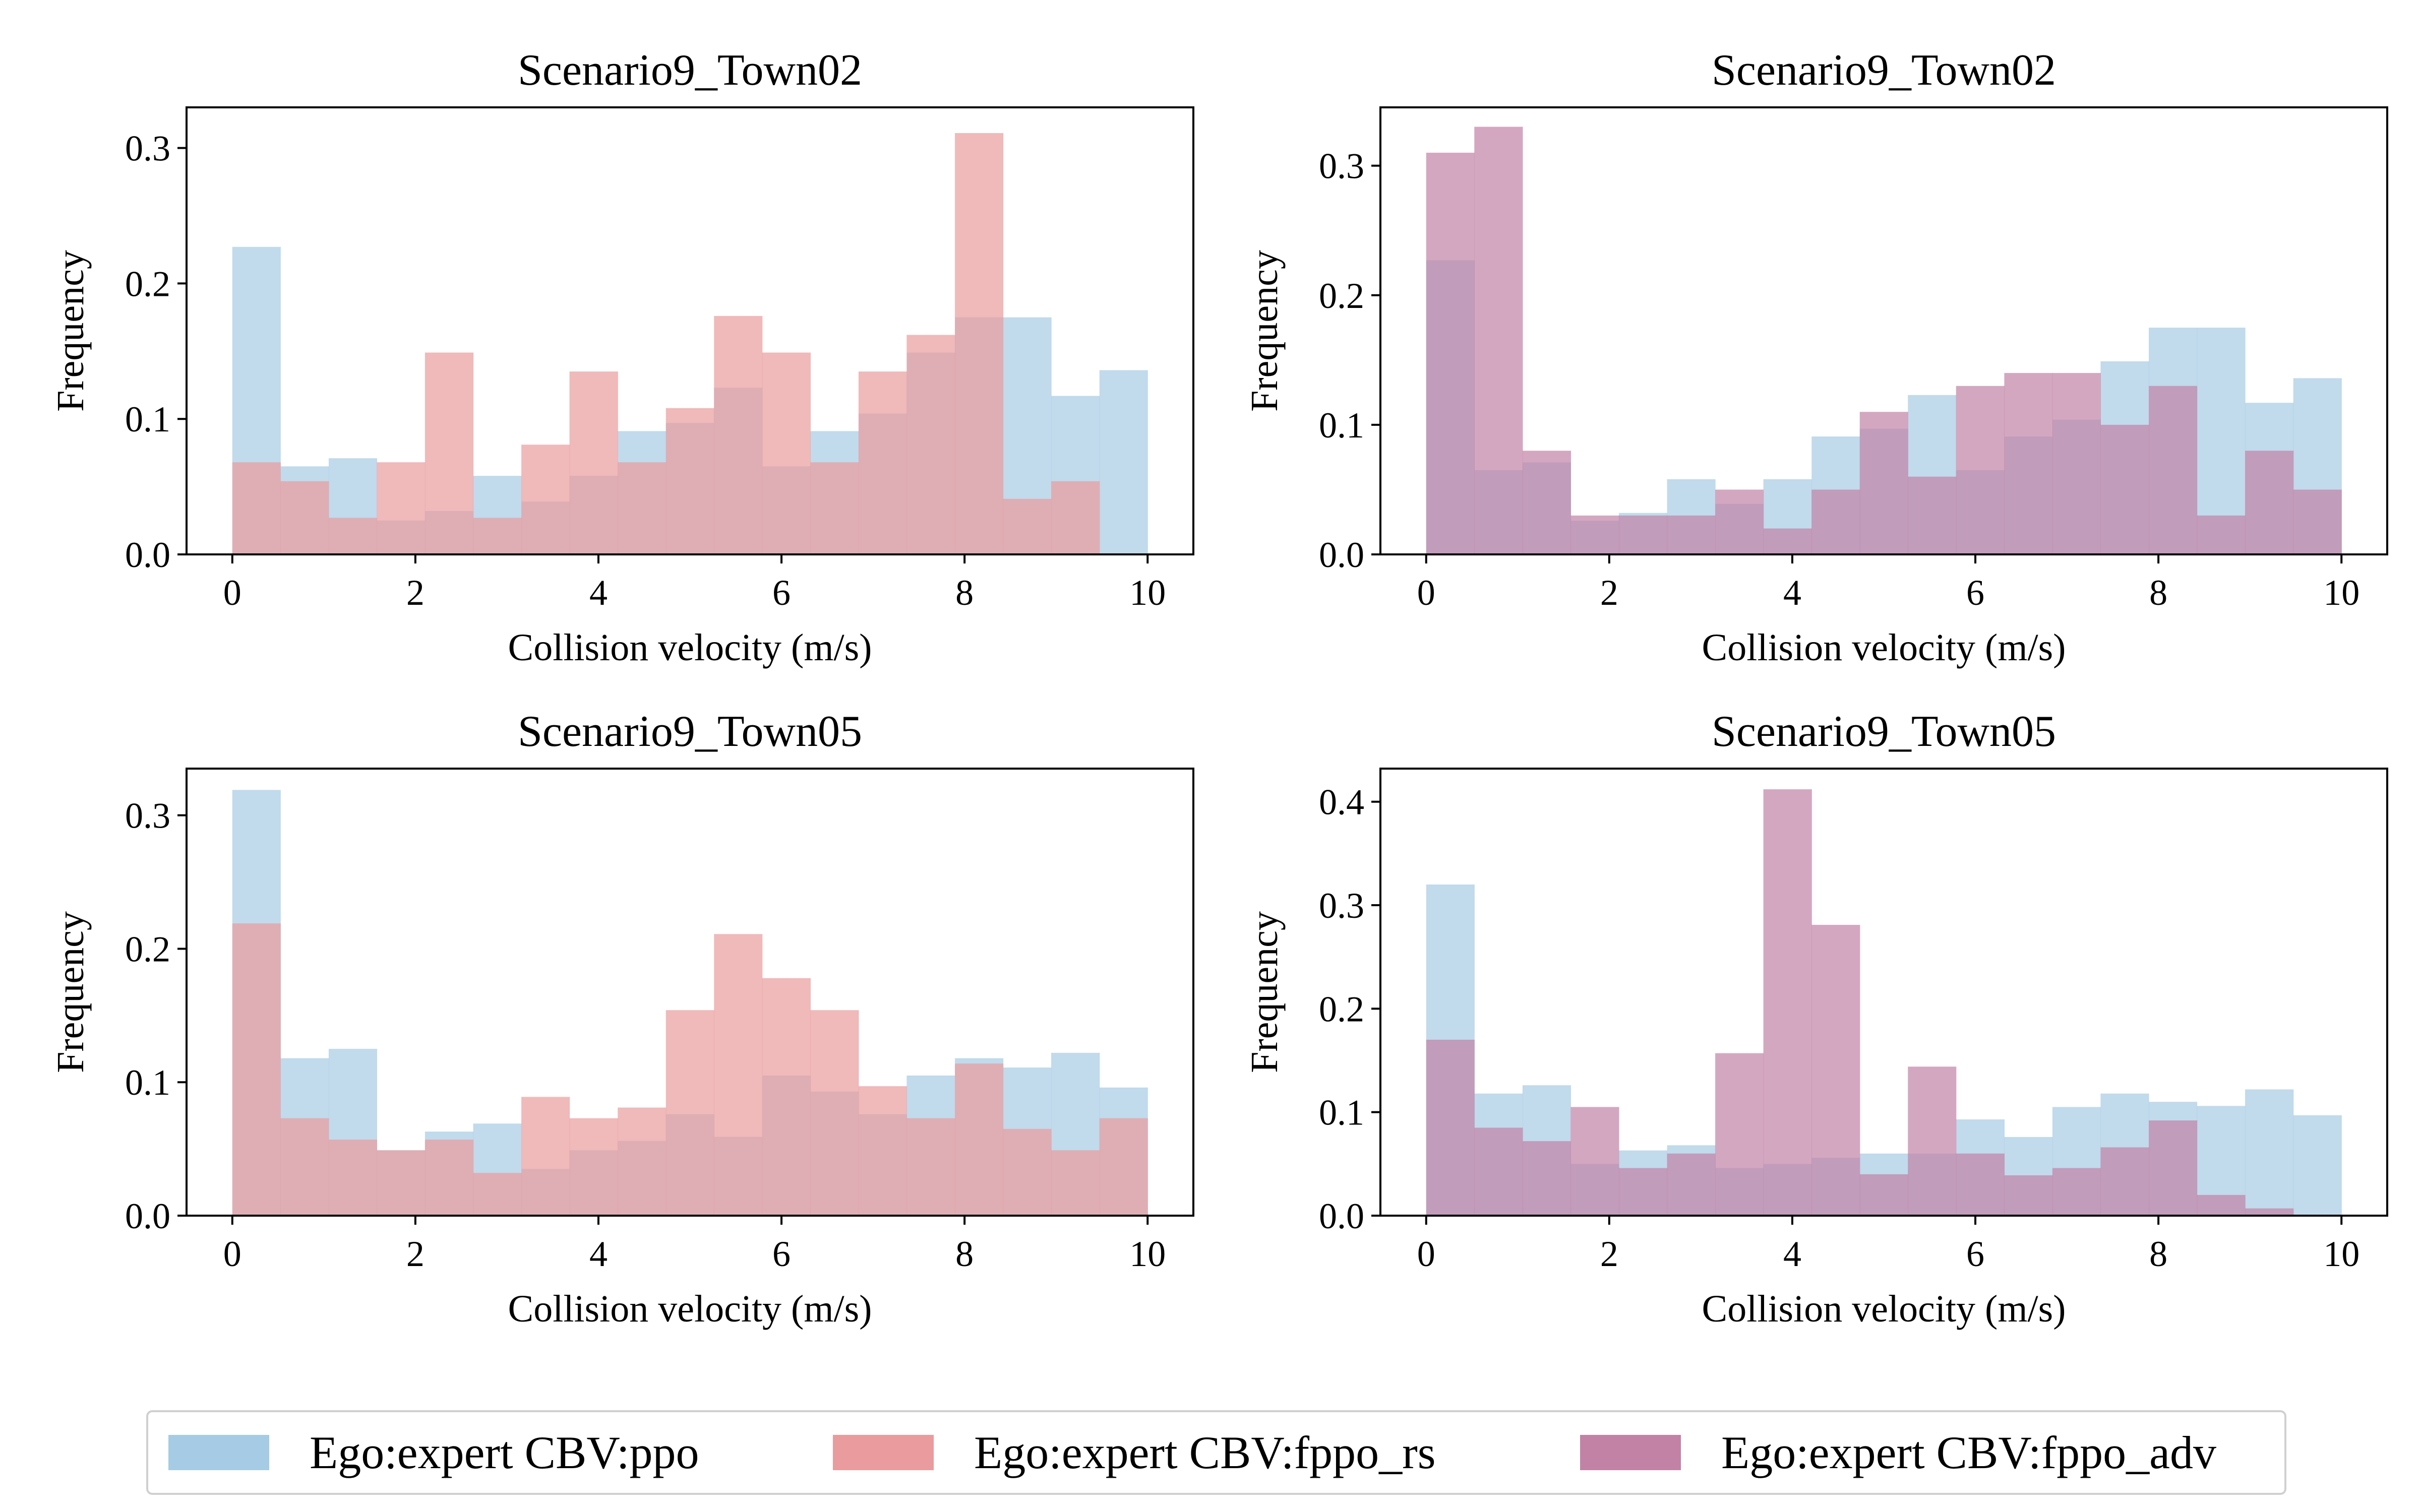  I want to click on legend-swatch-ppo, so click(218, 1452).